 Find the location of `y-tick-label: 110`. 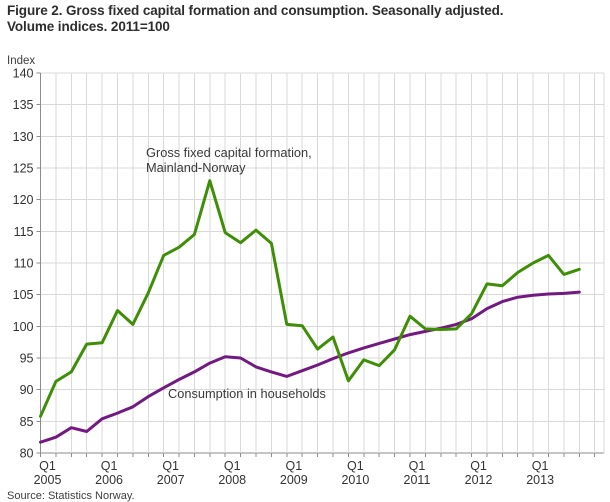

y-tick-label: 110 is located at coordinates (24, 264).